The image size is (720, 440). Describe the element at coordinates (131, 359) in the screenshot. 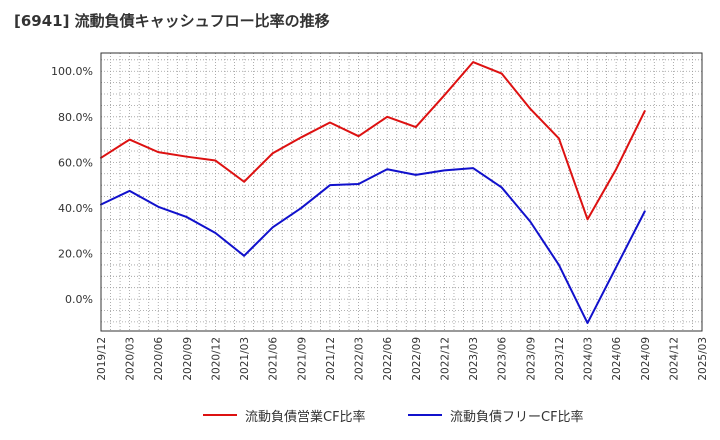

I see `x-tick-label: 2020/03` at that location.